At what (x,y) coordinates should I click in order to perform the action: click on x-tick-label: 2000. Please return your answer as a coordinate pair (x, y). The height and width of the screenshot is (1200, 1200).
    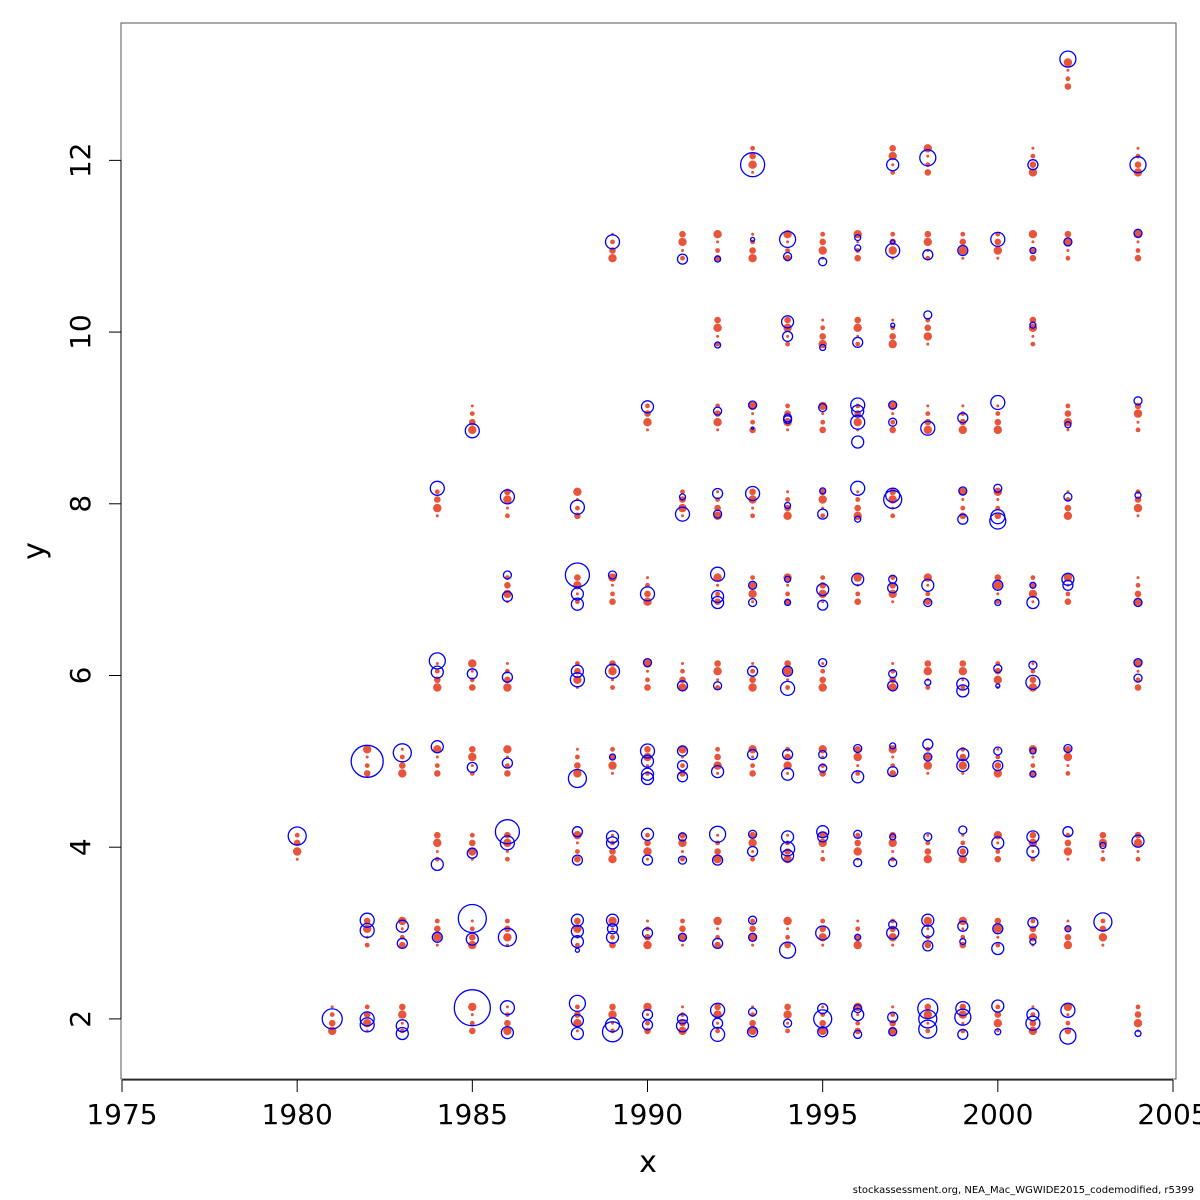
    Looking at the image, I should click on (997, 1114).